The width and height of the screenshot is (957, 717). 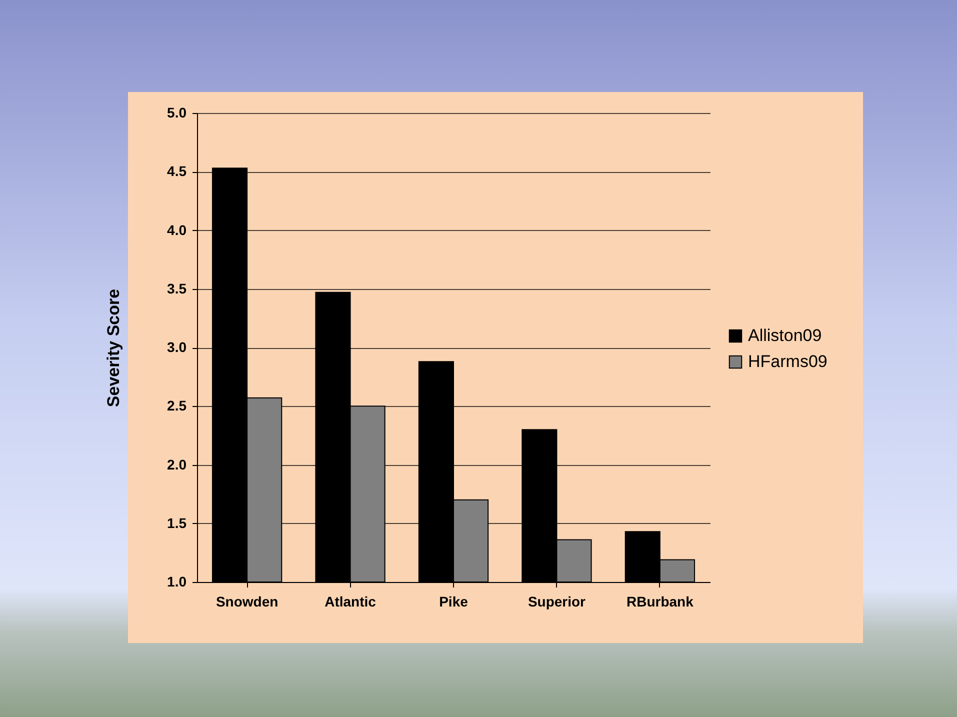 I want to click on x-tick-label: Superior, so click(x=557, y=602).